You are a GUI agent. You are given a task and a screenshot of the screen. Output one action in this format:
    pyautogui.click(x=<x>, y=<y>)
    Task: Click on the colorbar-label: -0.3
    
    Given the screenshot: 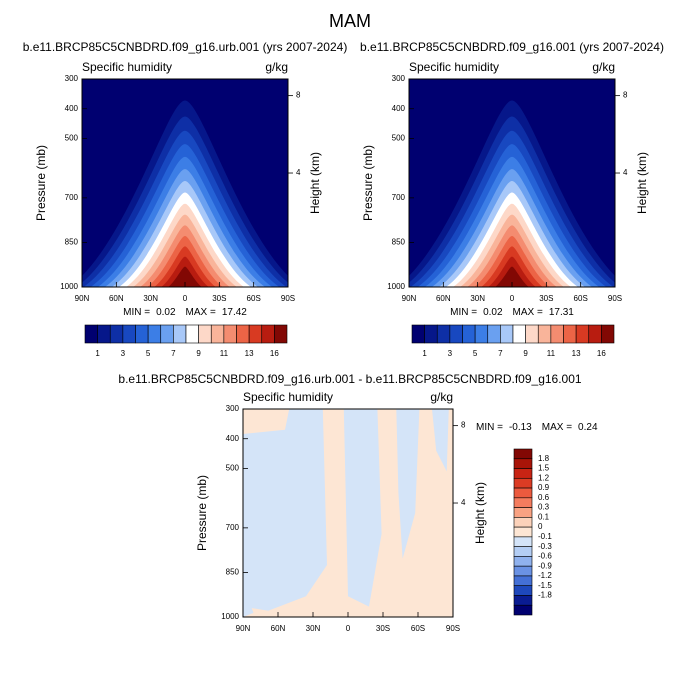 What is the action you would take?
    pyautogui.click(x=545, y=546)
    